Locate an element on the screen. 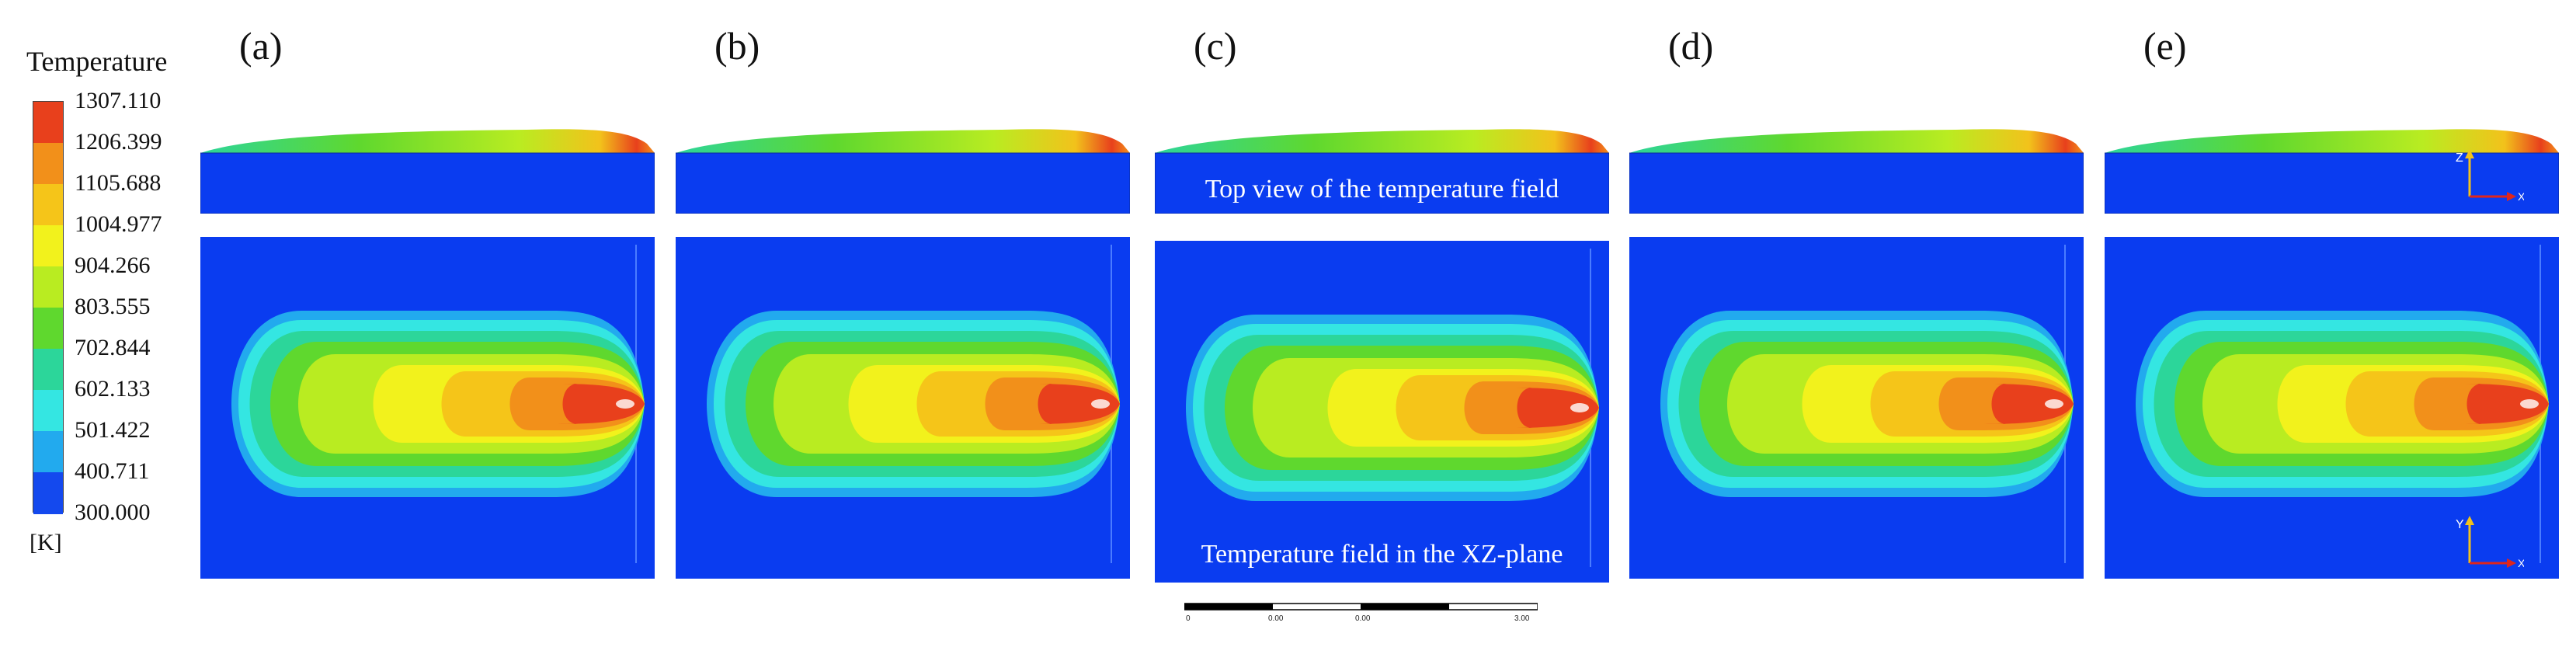 The image size is (2576, 661). panel-label: (b) is located at coordinates (737, 46).